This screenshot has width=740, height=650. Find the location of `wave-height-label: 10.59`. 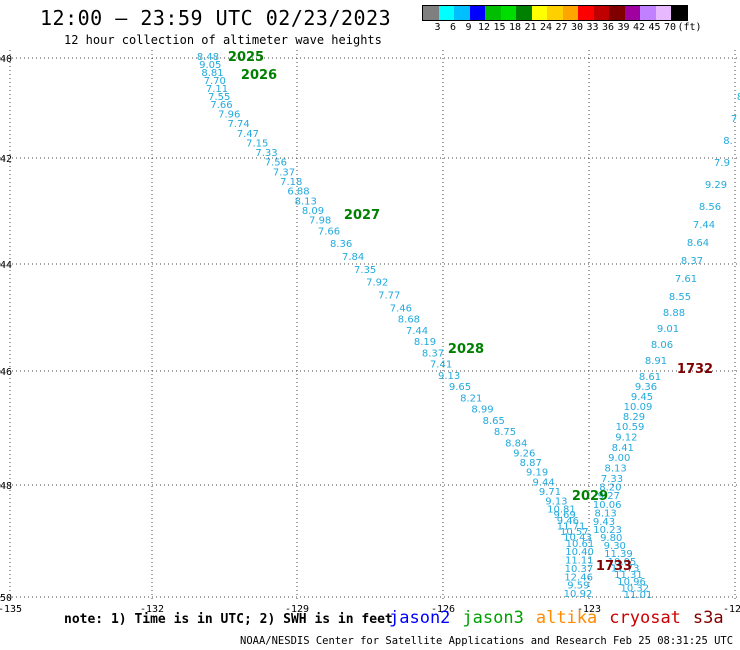

wave-height-label: 10.59 is located at coordinates (630, 427).